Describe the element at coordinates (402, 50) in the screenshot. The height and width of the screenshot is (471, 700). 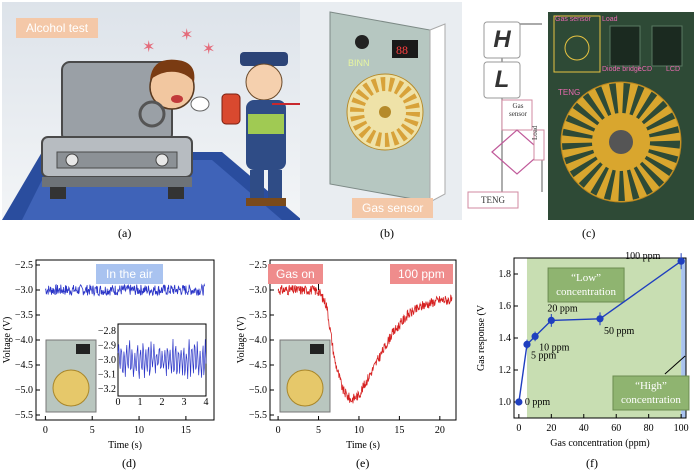
I see `svg-text: 88` at that location.